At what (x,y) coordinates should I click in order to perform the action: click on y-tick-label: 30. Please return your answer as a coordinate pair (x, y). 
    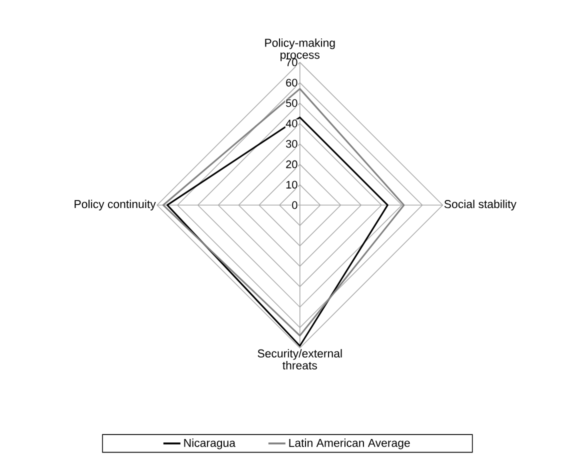
    Looking at the image, I should click on (292, 144).